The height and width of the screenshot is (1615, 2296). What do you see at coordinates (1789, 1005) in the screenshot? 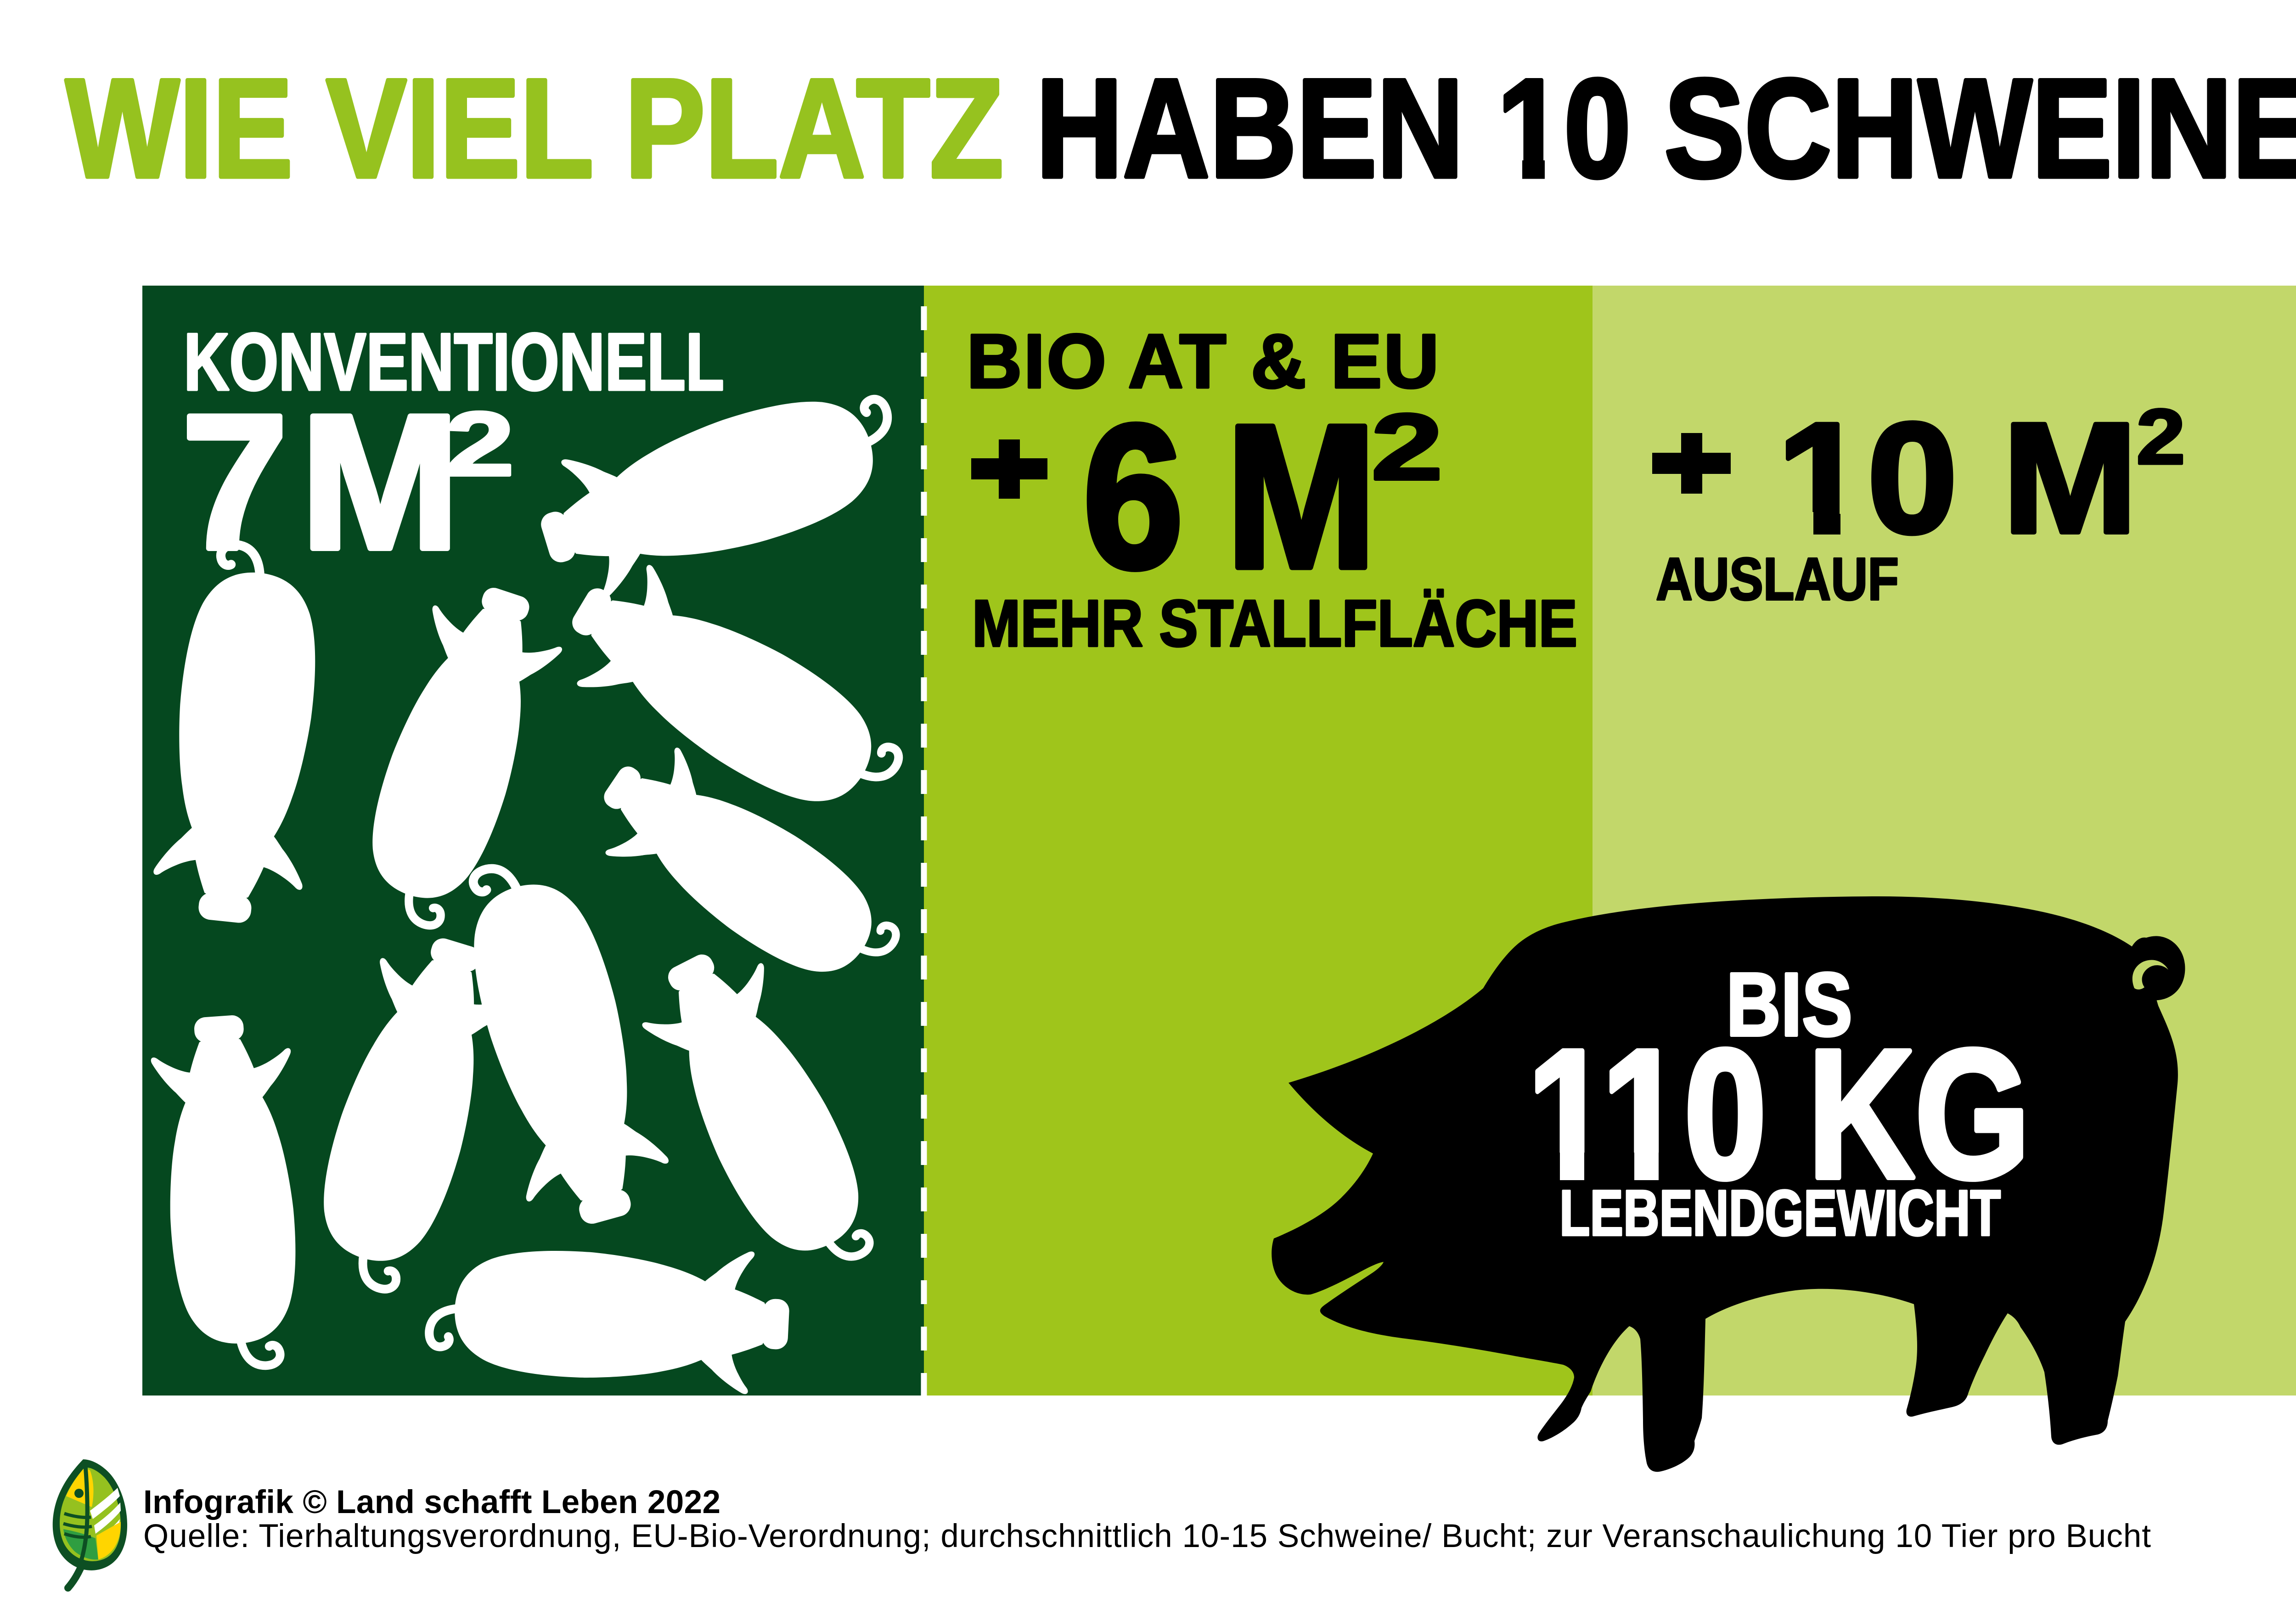
I see `svg-text: BIS` at bounding box center [1789, 1005].